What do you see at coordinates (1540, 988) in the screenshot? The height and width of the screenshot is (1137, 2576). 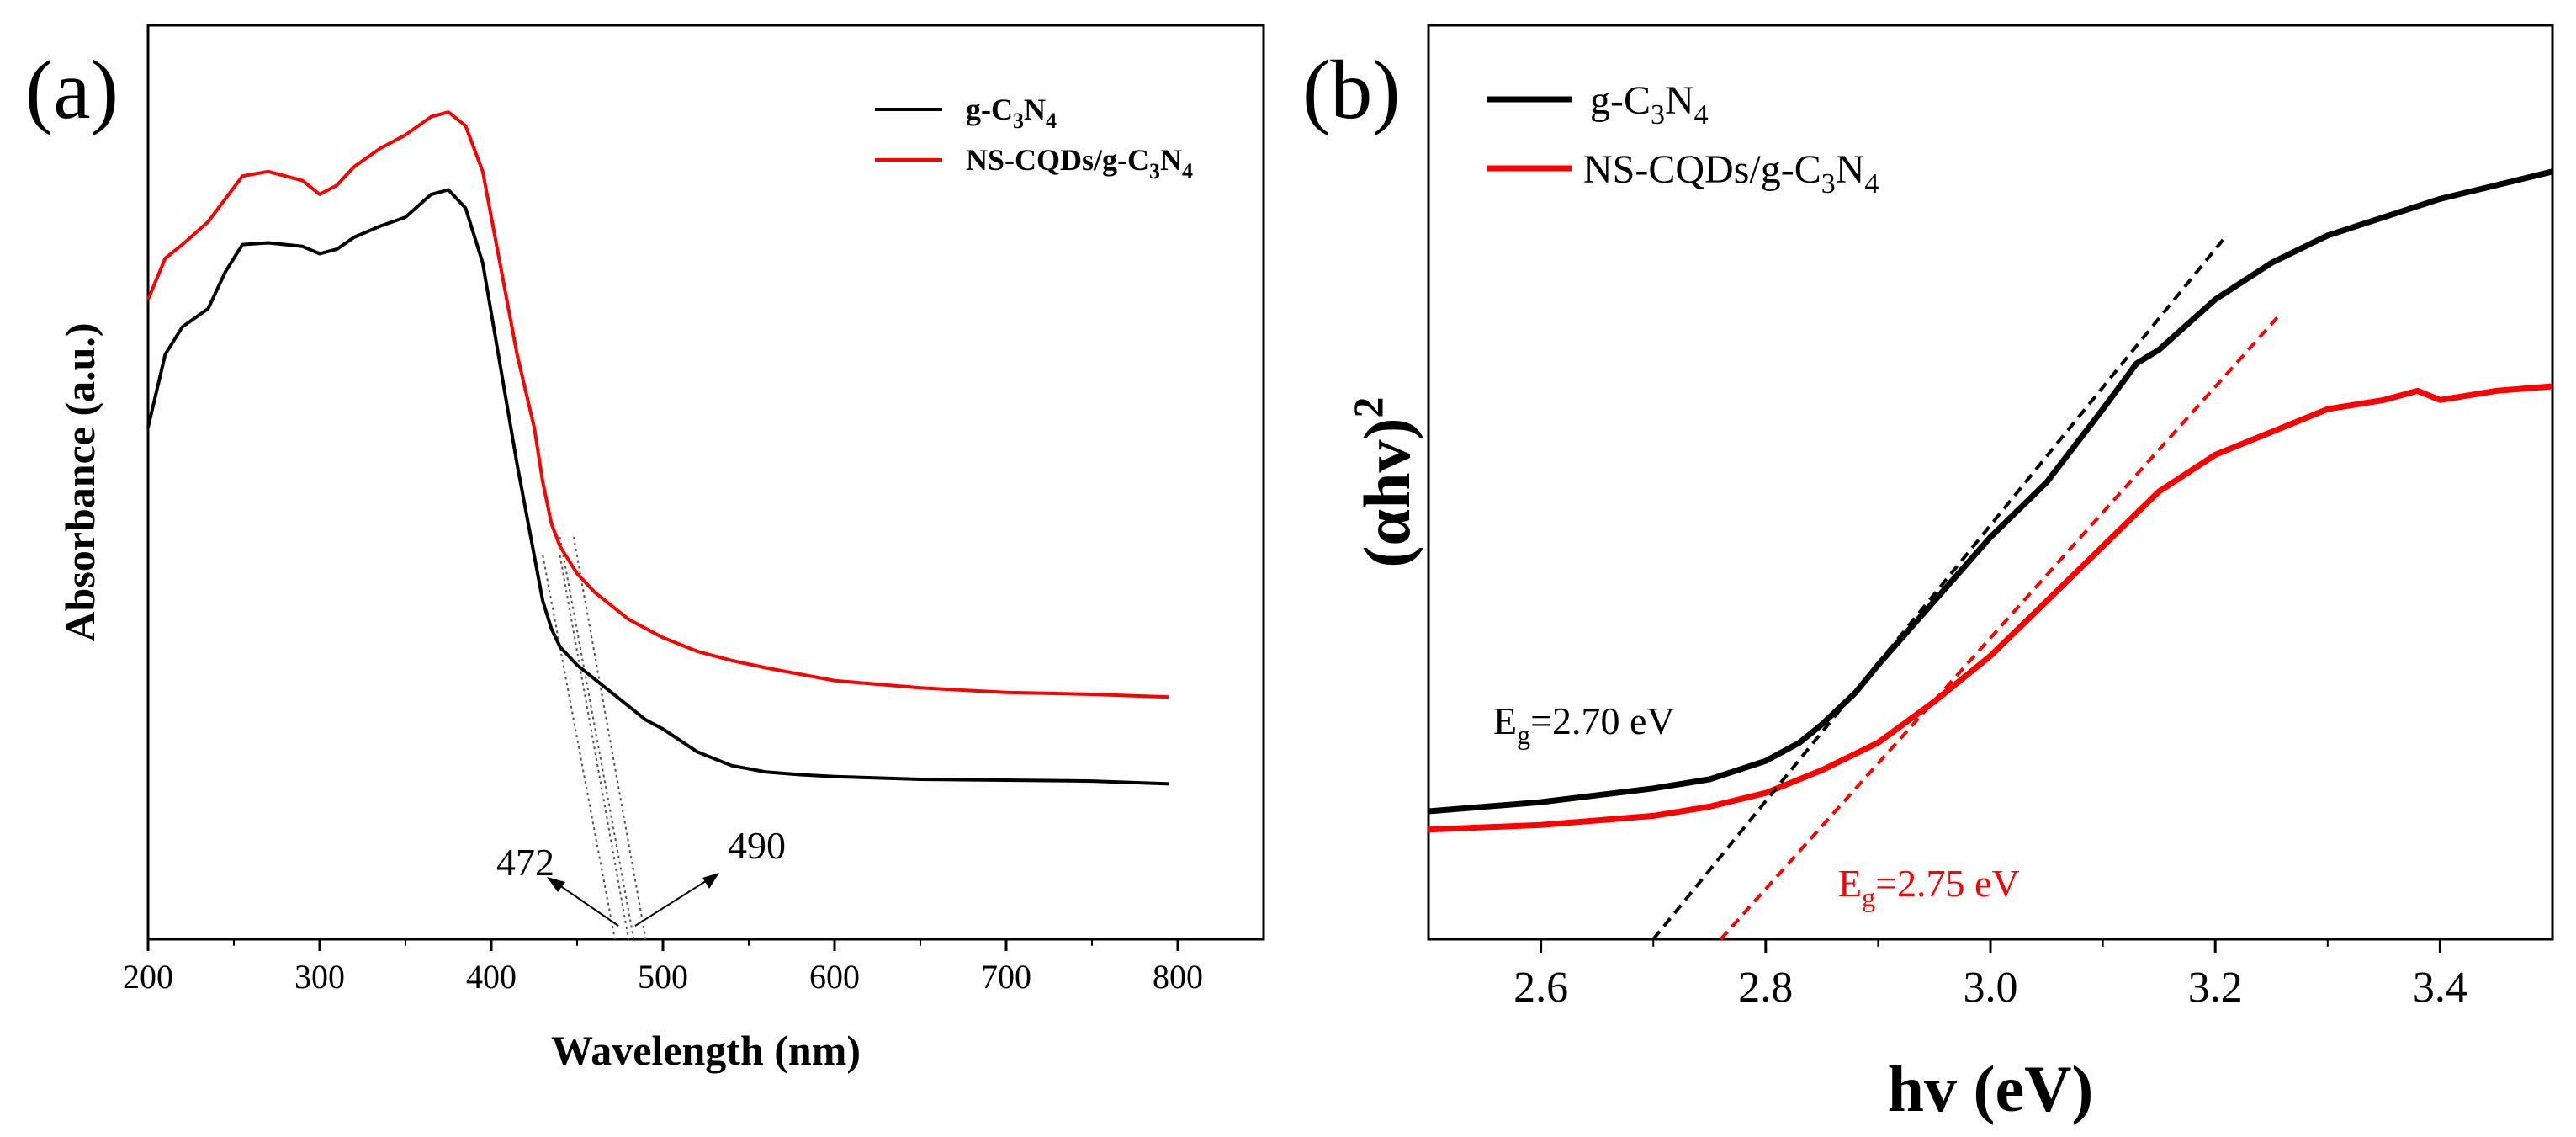 I see `x-tick-label-b-0: 2.6` at bounding box center [1540, 988].